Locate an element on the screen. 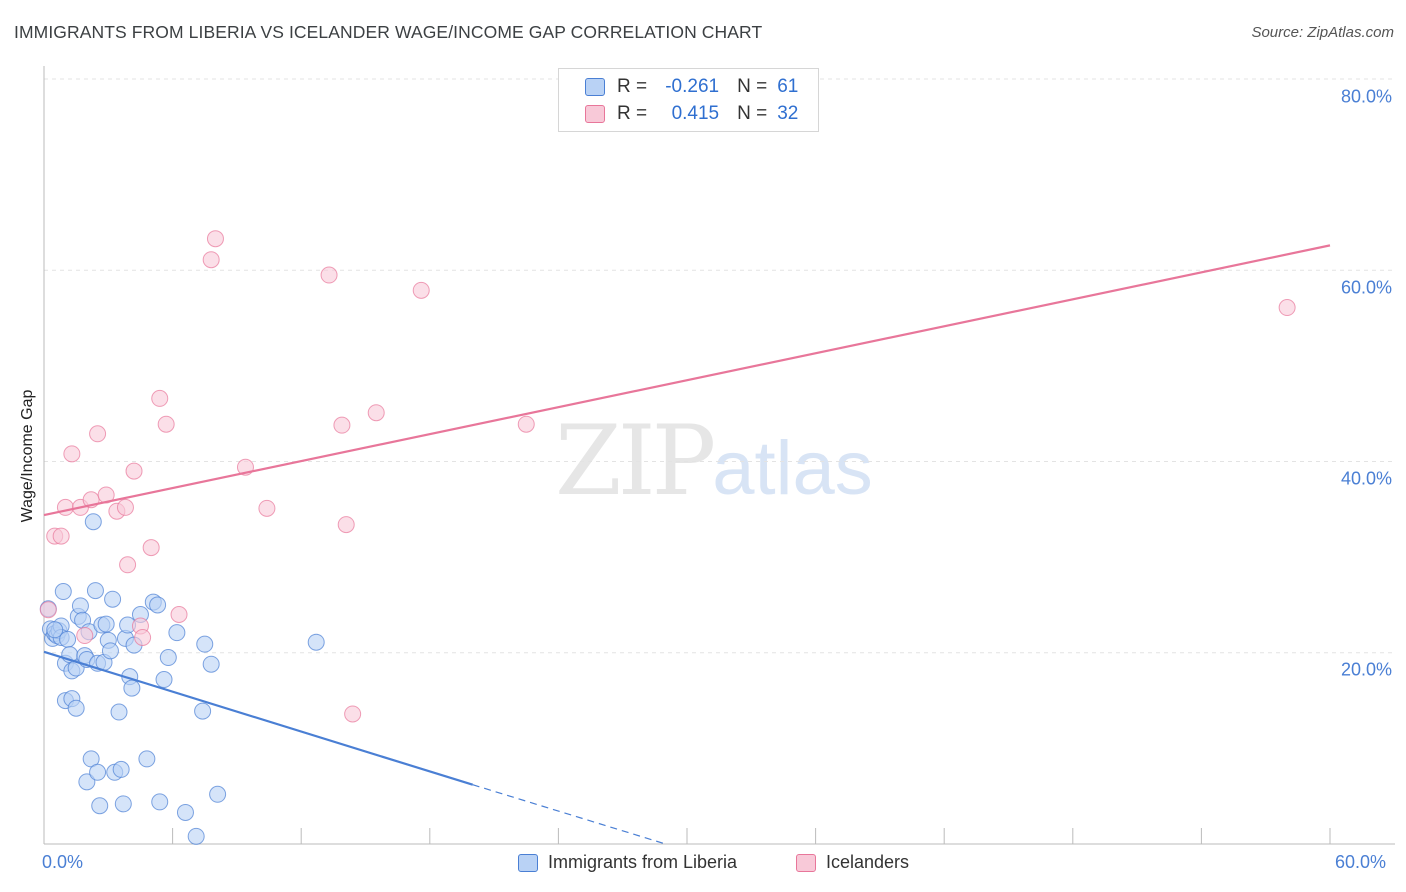 The width and height of the screenshot is (1406, 892). y-tick-label: 80.0% is located at coordinates (1366, 96).